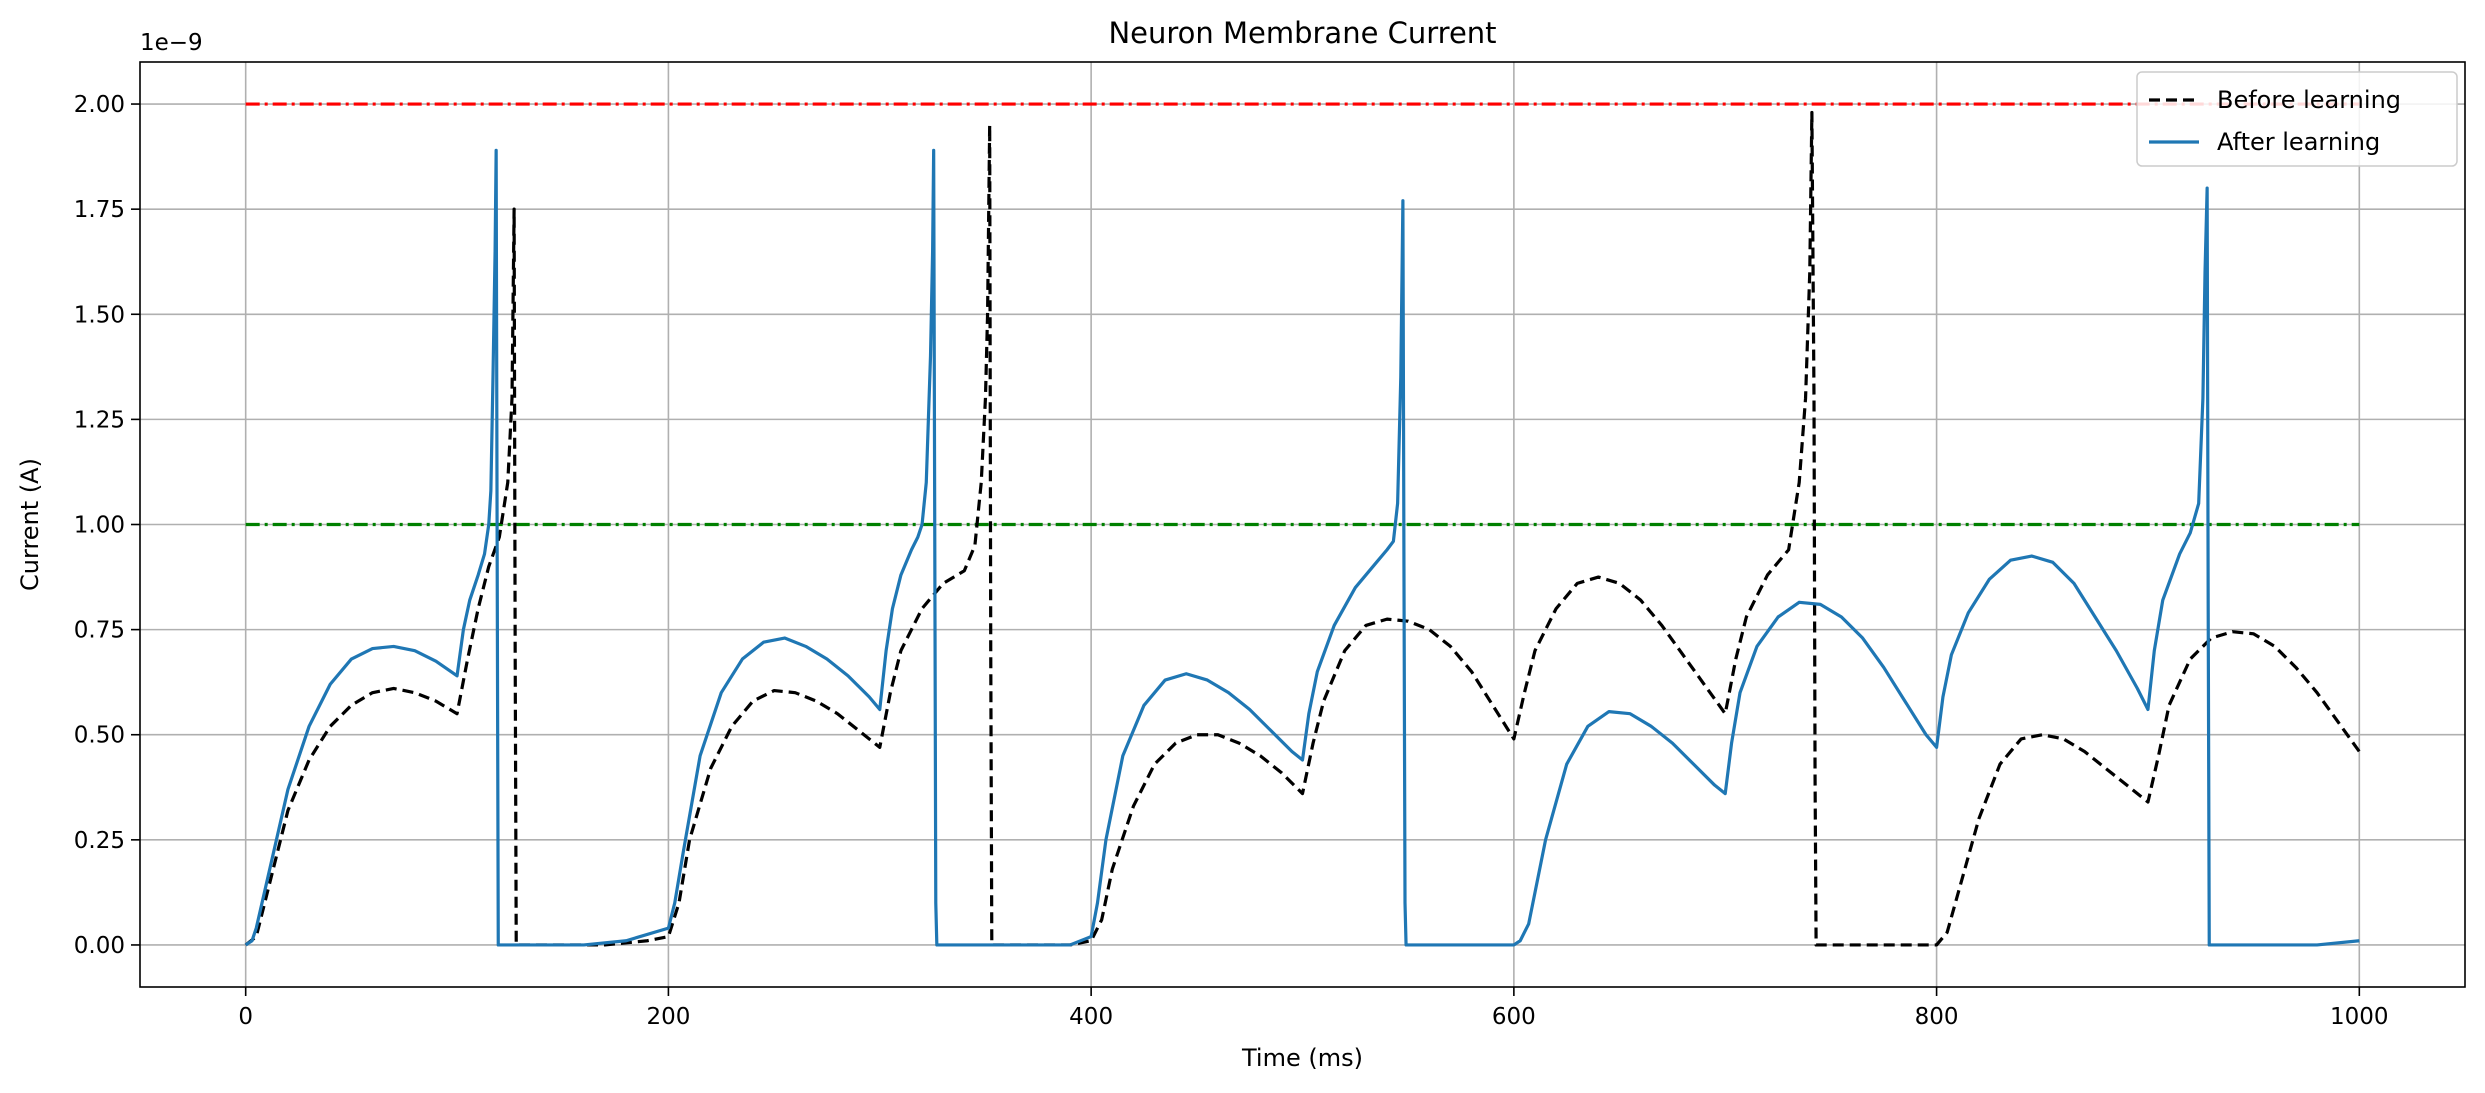 This screenshot has width=2485, height=1093. What do you see at coordinates (1937, 1017) in the screenshot?
I see `x-tick-label: 800` at bounding box center [1937, 1017].